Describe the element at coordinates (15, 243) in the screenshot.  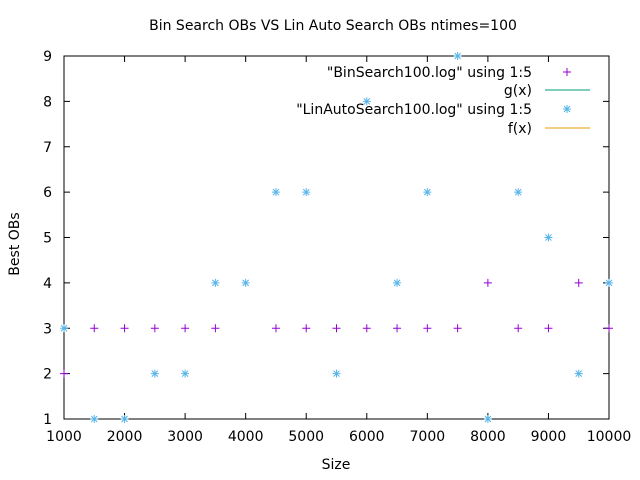
I see `y-axis-label: Best OBs` at that location.